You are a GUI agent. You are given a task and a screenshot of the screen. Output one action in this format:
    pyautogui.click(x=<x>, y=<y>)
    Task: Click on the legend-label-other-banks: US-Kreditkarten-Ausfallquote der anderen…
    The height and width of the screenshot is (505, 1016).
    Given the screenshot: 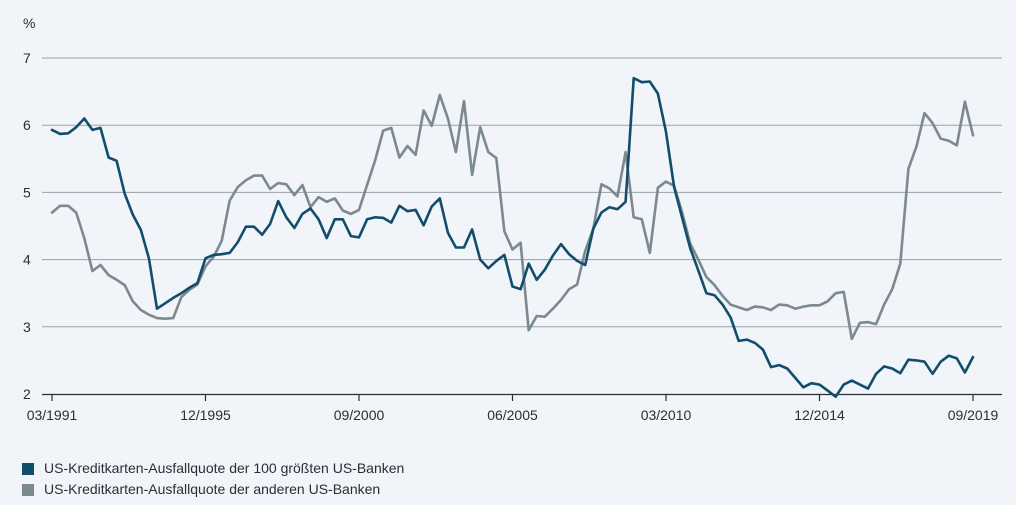 What is the action you would take?
    pyautogui.click(x=212, y=489)
    